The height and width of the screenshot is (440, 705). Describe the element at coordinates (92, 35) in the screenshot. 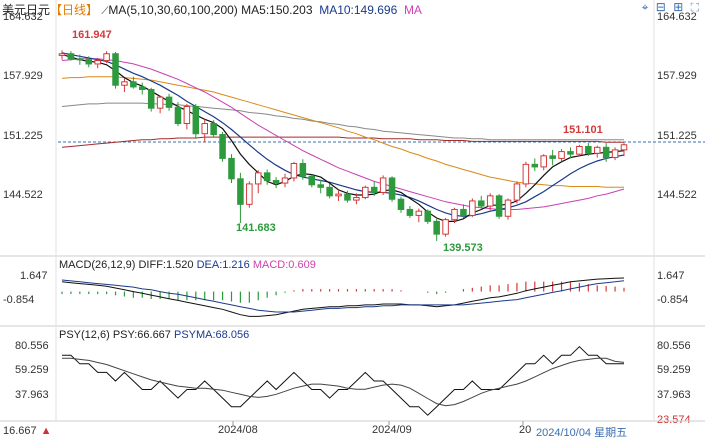

I see `callout-high-left: 161.947` at that location.